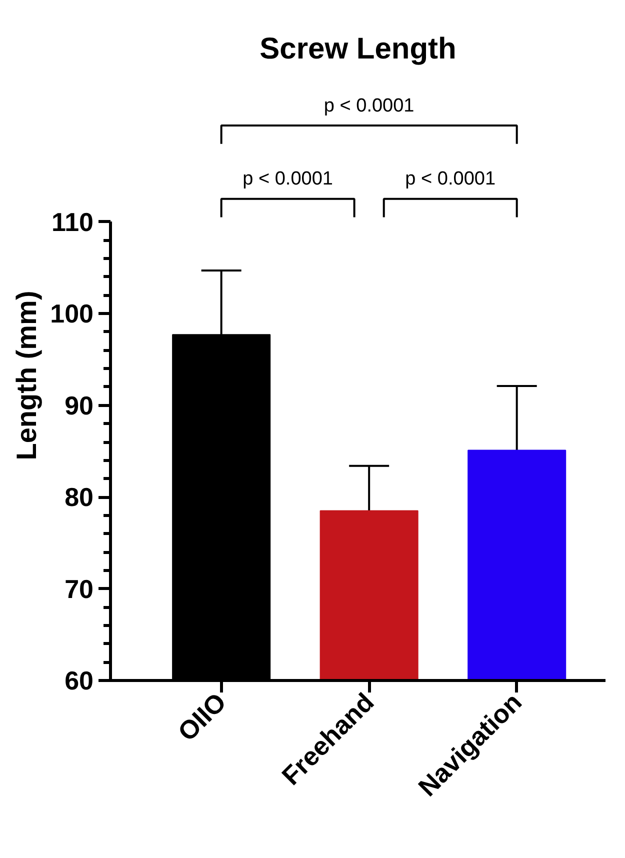 The height and width of the screenshot is (858, 625). What do you see at coordinates (73, 221) in the screenshot?
I see `y-tick-label: 110` at bounding box center [73, 221].